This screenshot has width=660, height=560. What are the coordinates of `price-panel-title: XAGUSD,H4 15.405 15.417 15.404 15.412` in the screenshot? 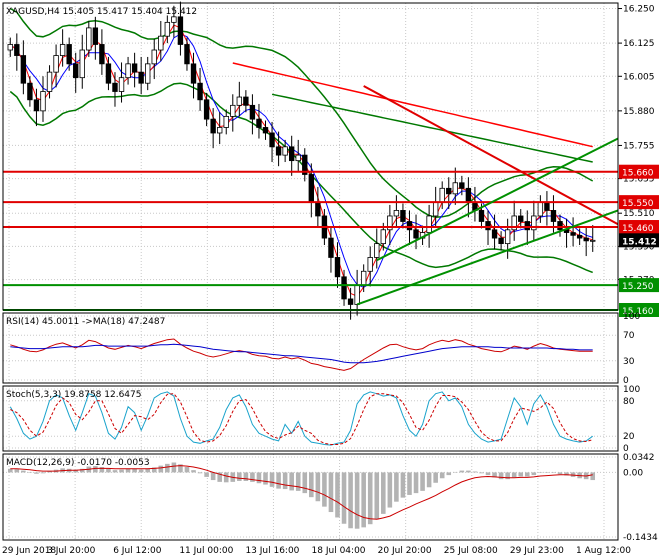 It's located at (101, 12).